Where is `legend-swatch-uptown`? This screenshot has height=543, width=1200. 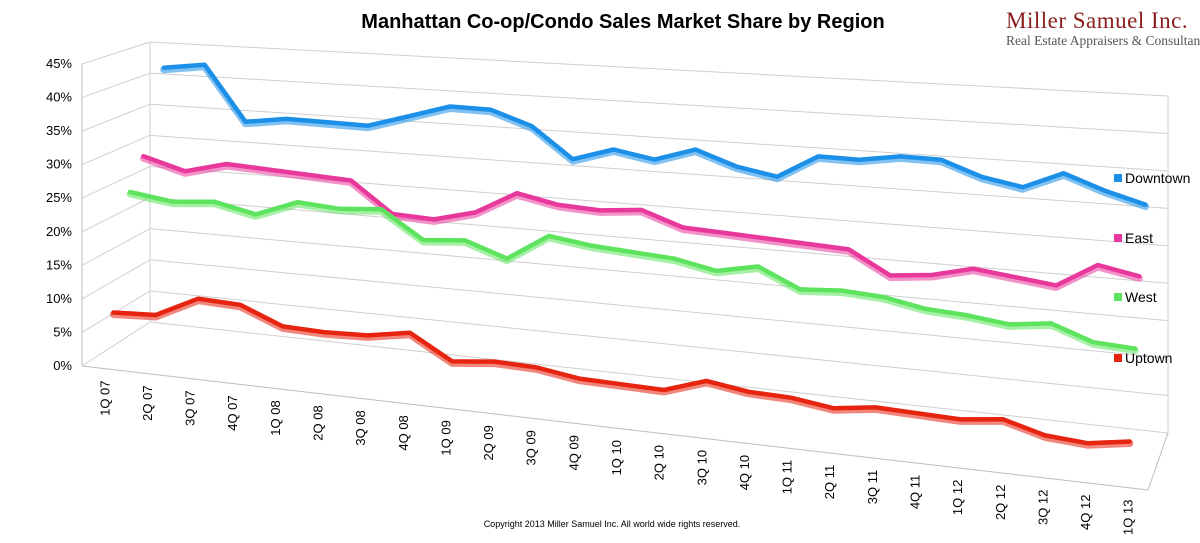 legend-swatch-uptown is located at coordinates (1118, 358).